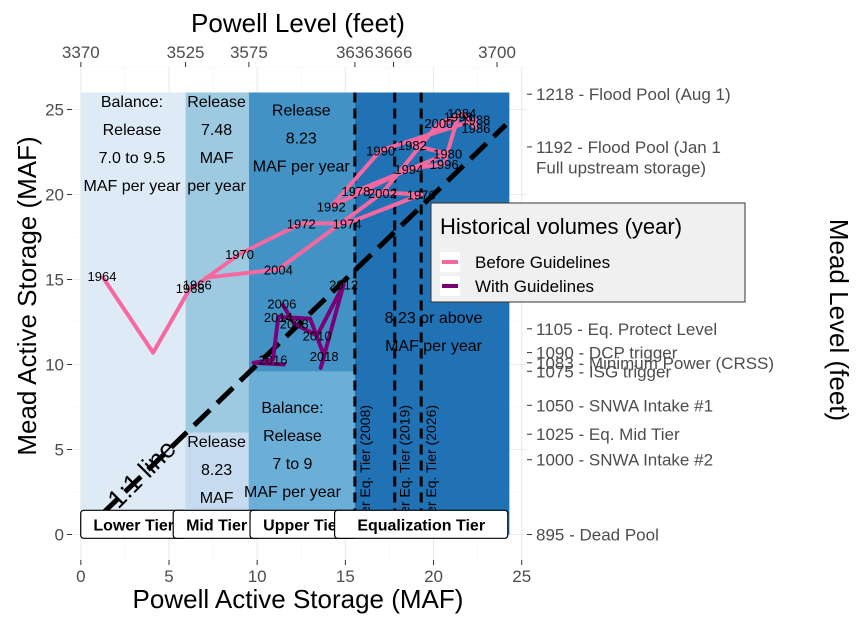 The height and width of the screenshot is (624, 864). Describe the element at coordinates (289, 55) in the screenshot. I see `top-axis: 3370 3525 3575 3636 3666 3700` at that location.